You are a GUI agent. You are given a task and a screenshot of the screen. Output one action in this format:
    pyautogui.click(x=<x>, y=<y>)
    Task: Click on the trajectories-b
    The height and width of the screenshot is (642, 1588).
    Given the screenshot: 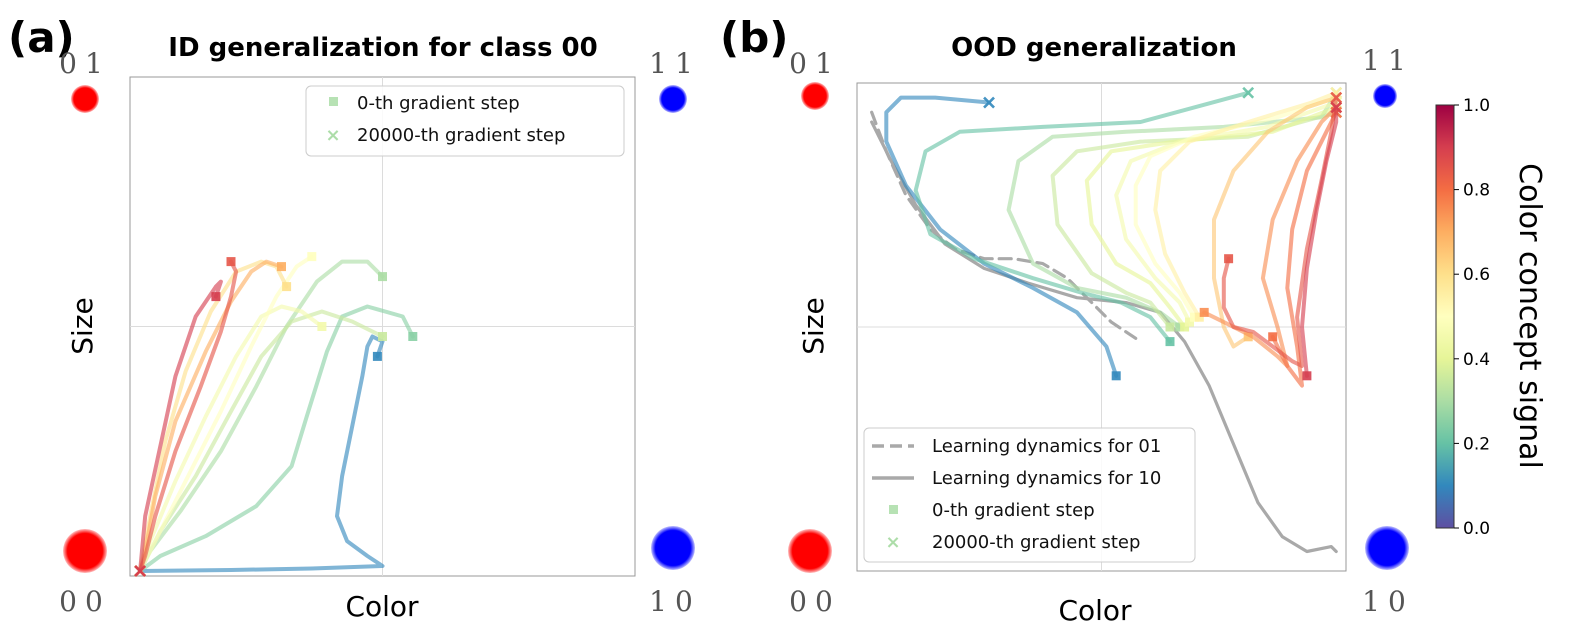 What is the action you would take?
    pyautogui.click(x=1113, y=237)
    